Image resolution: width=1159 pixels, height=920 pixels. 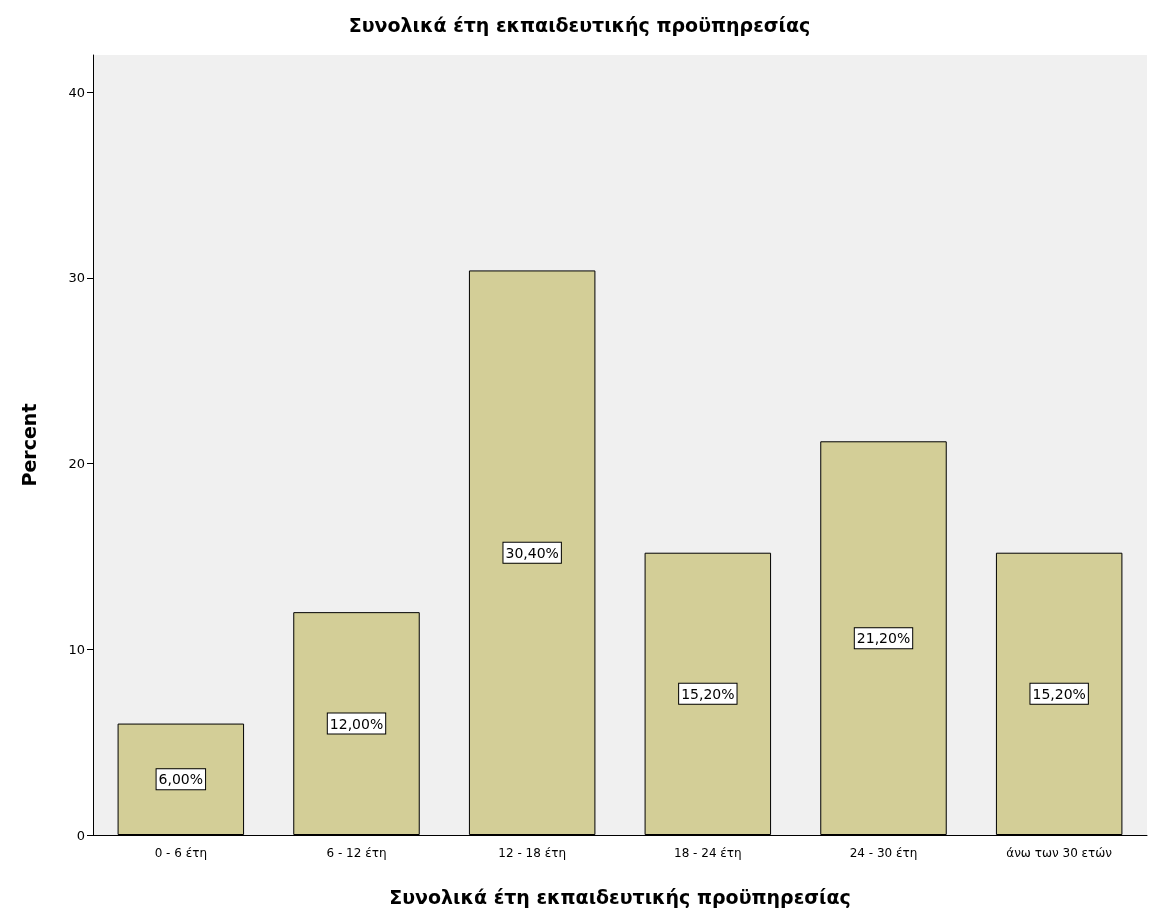 What do you see at coordinates (356, 723) in the screenshot?
I see `data-label: 12,00%` at bounding box center [356, 723].